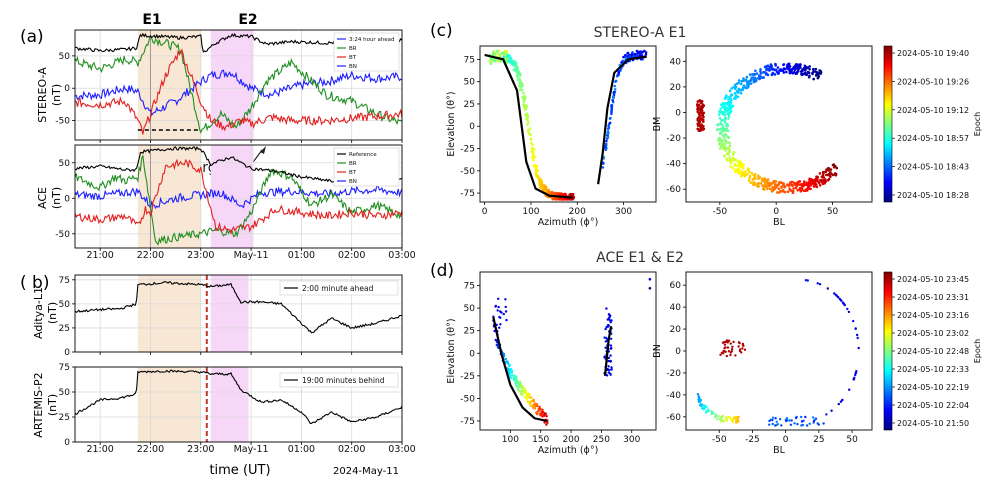 The height and width of the screenshot is (488, 986). What do you see at coordinates (676, 286) in the screenshot?
I see `y-tick-label: 60` at bounding box center [676, 286].